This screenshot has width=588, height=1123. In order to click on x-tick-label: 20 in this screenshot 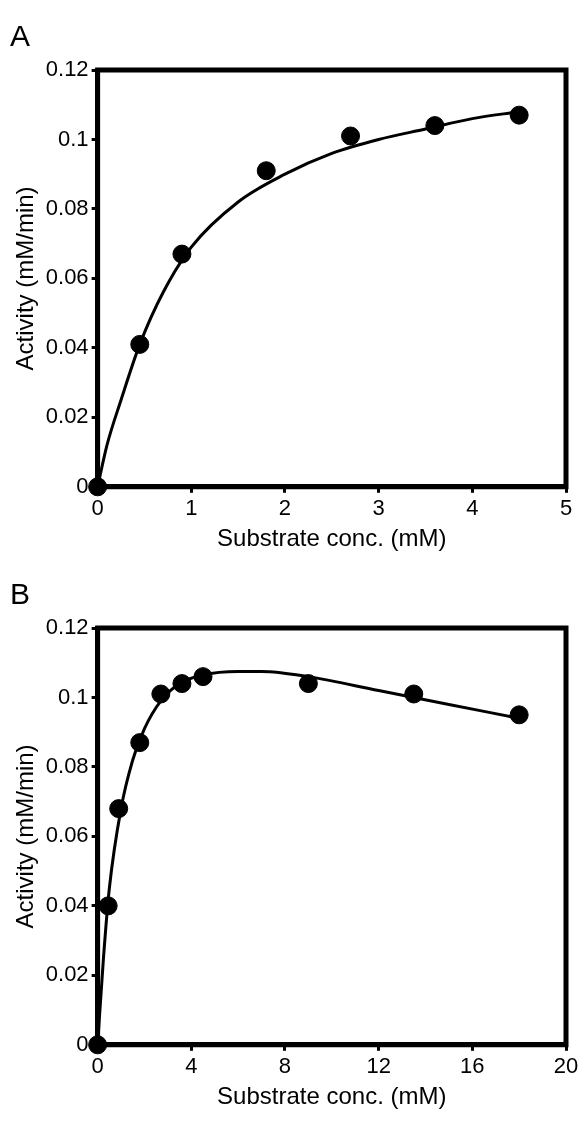, I will do `click(566, 1066)`.